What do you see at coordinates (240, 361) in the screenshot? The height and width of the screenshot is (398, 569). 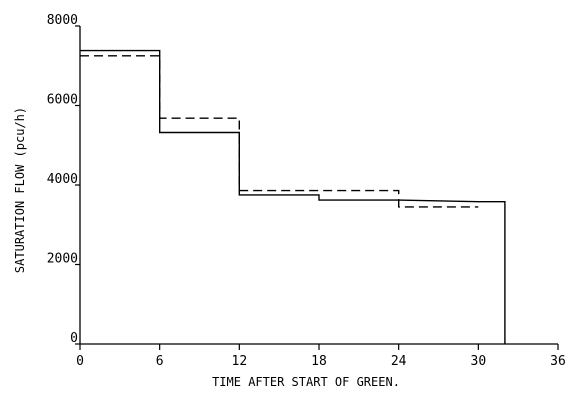 I see `x-tick-label: 12` at bounding box center [240, 361].